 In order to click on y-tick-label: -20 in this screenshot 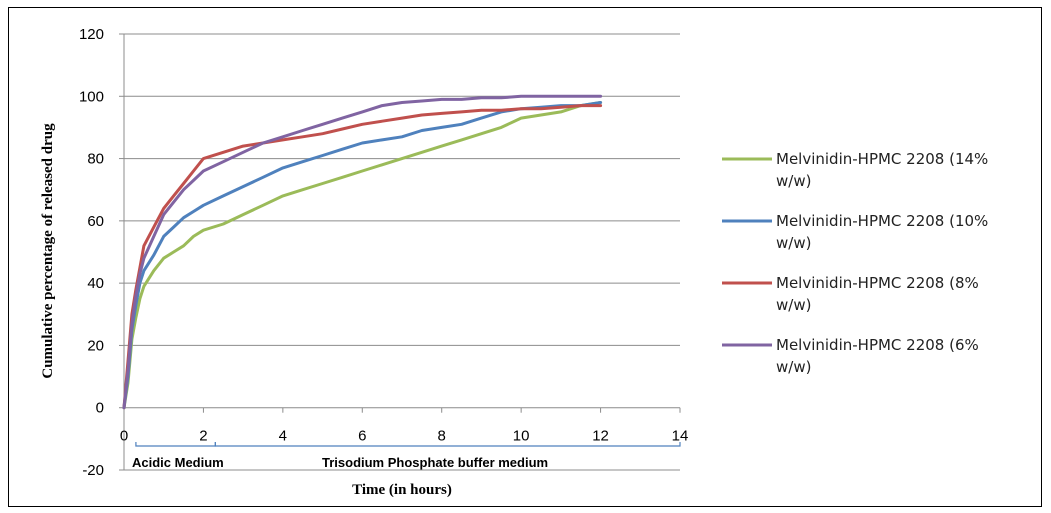, I will do `click(93, 470)`.